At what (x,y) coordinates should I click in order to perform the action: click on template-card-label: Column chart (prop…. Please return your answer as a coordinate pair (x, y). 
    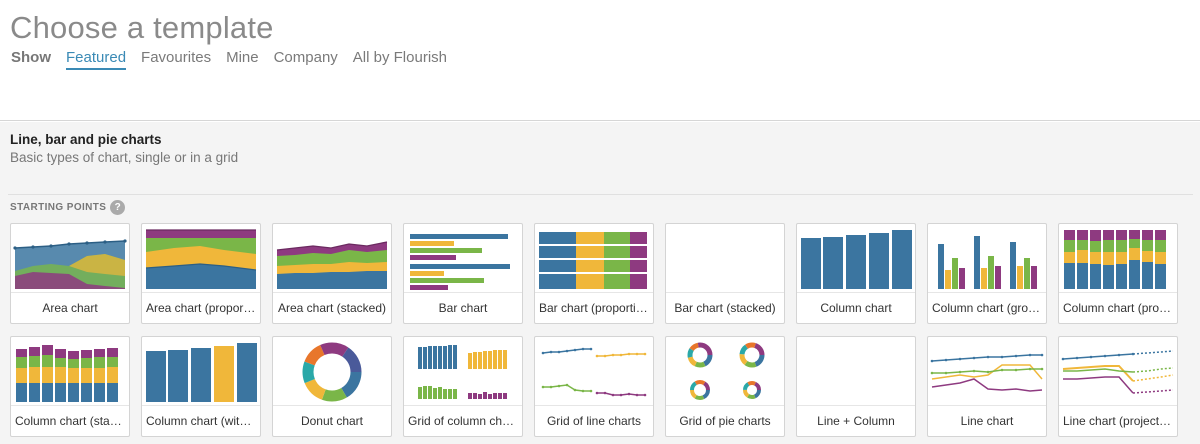
    Looking at the image, I should click on (1118, 307).